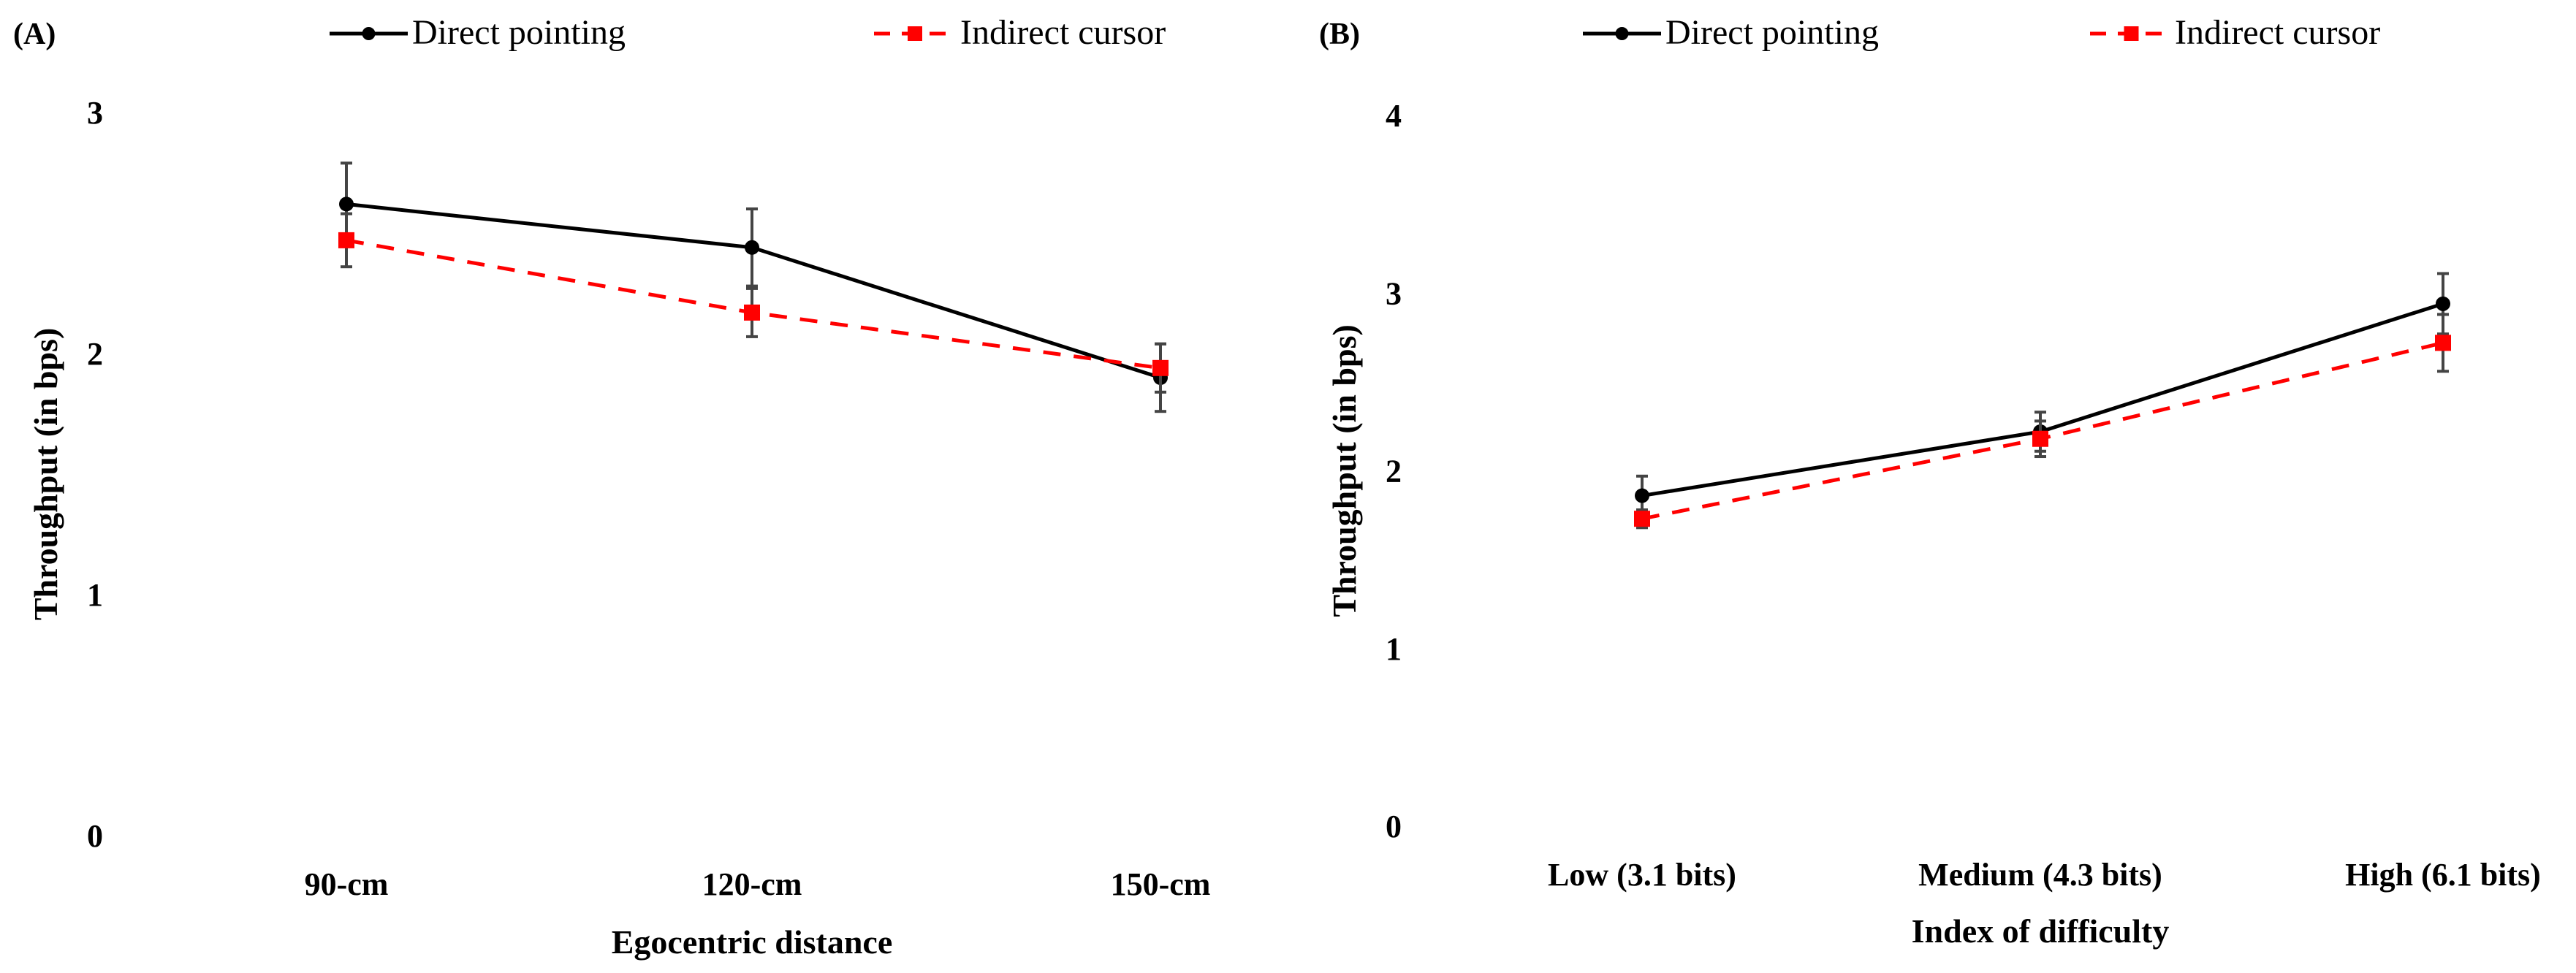 This screenshot has width=2576, height=973. I want to click on x-tick-label: 90-cm, so click(347, 884).